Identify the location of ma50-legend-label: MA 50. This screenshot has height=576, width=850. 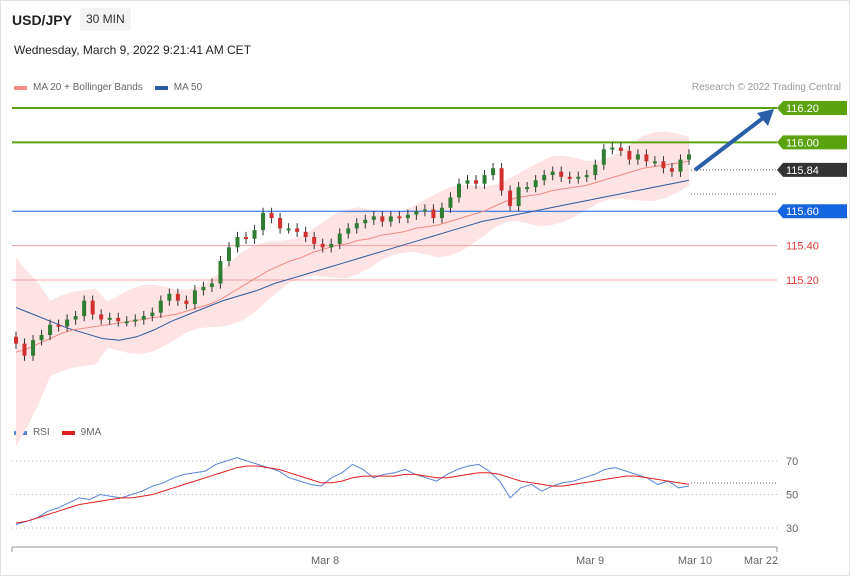
(188, 87).